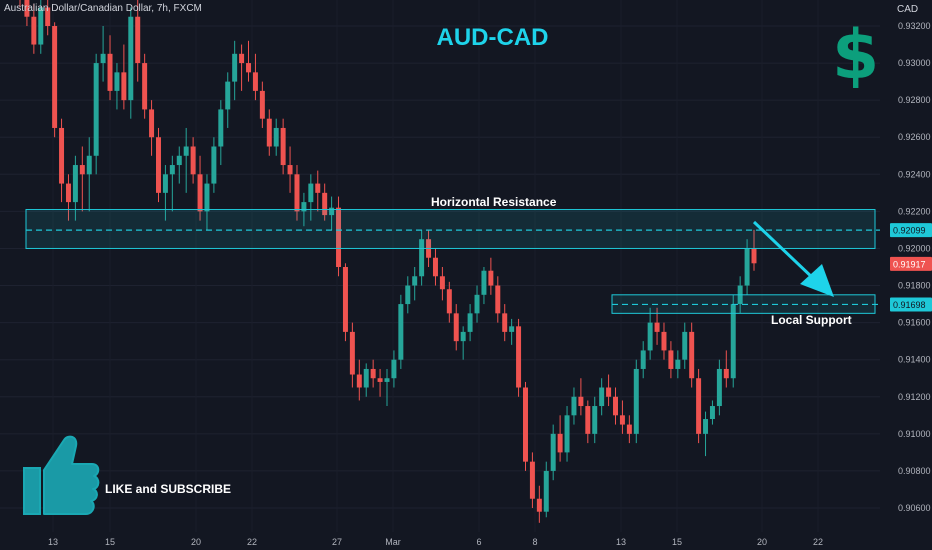  What do you see at coordinates (817, 280) in the screenshot?
I see `arrow-head` at bounding box center [817, 280].